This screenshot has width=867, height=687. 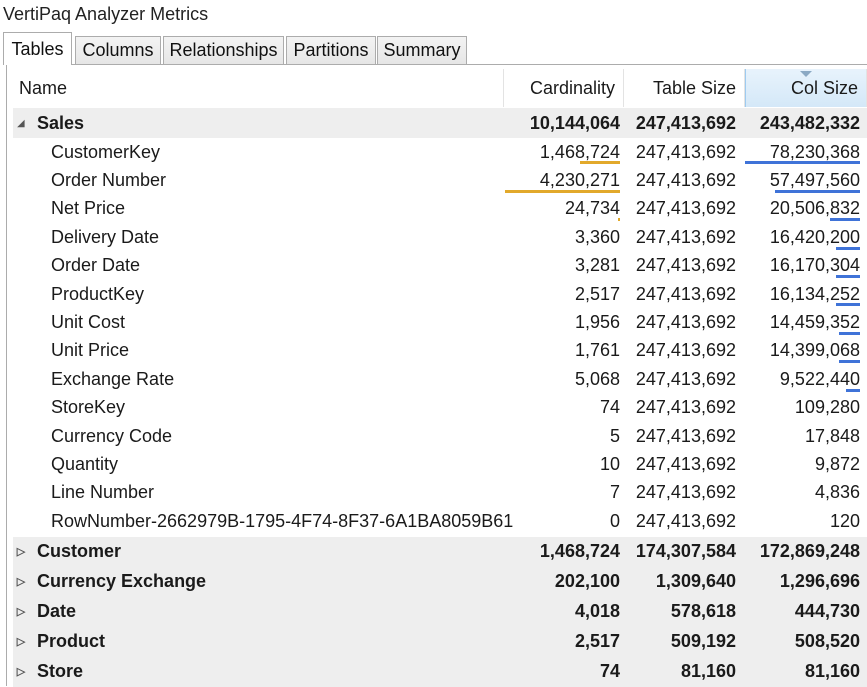 What do you see at coordinates (440, 294) in the screenshot?
I see `column-row: ProductKey 2,517 247,413,692 16,134,252` at bounding box center [440, 294].